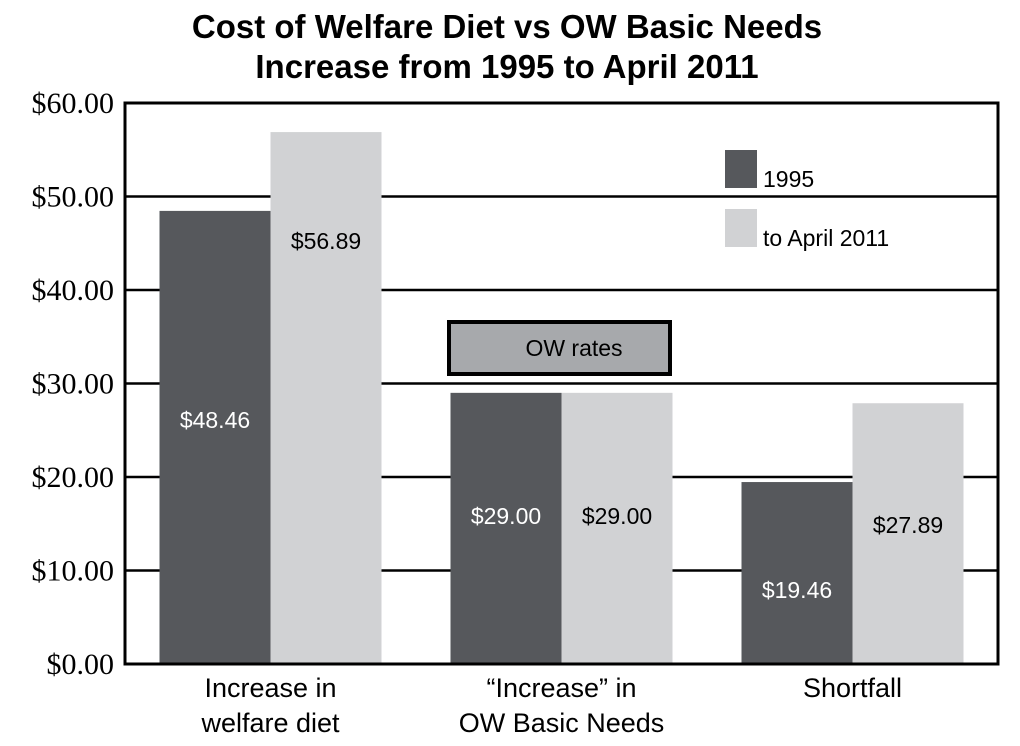 The image size is (1020, 746). Describe the element at coordinates (561, 688) in the screenshot. I see `x-category-label: “Increase” in` at that location.